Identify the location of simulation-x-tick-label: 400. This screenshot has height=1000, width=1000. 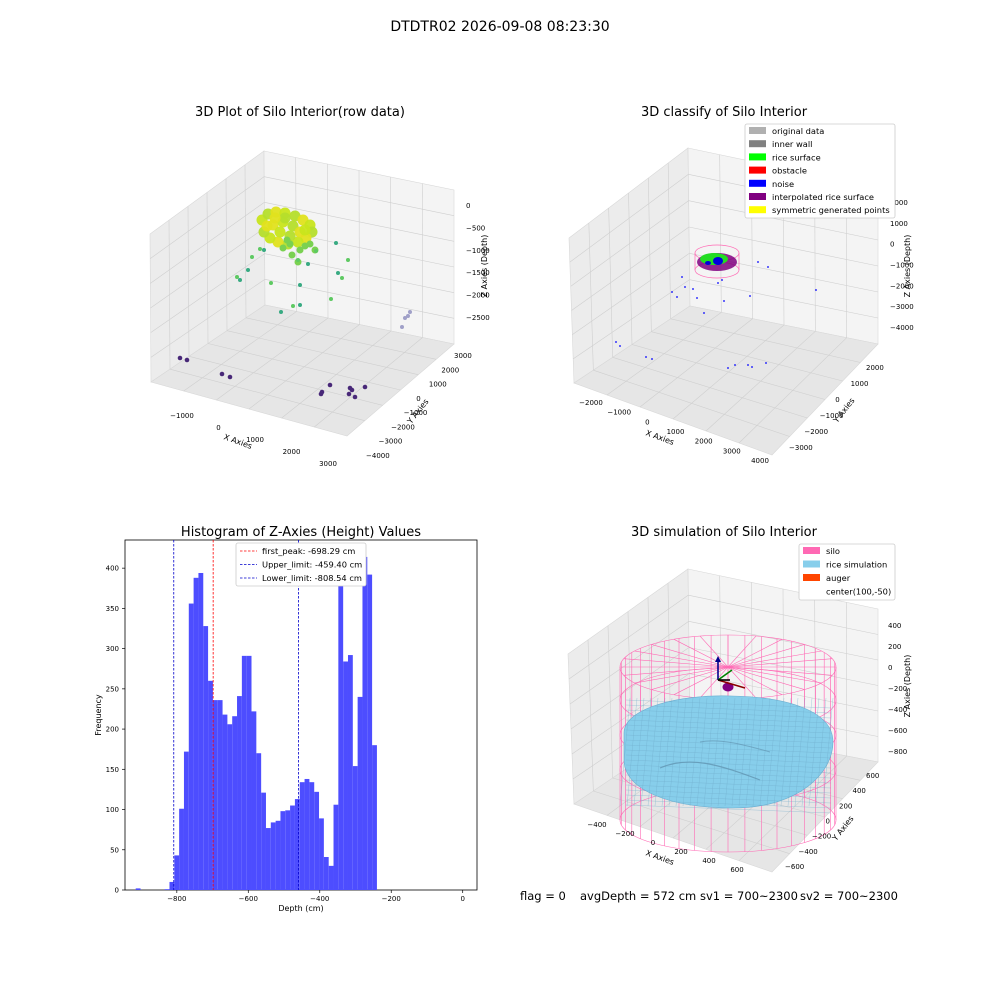
(708, 861).